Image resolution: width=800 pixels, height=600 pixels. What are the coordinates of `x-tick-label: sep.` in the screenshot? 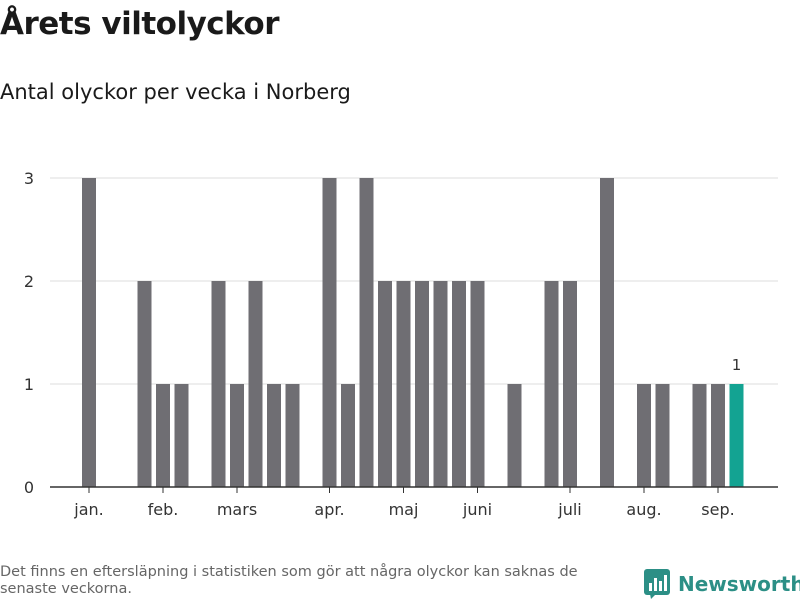 It's located at (717, 509).